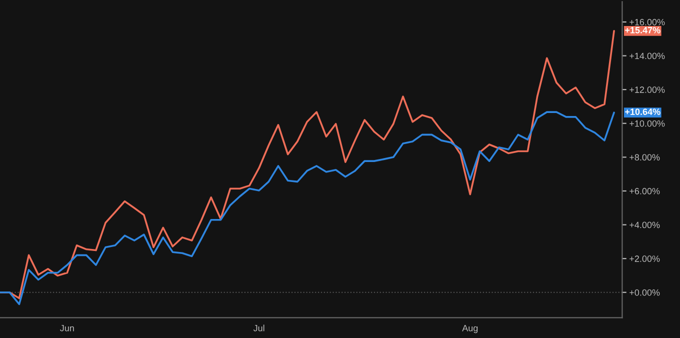  I want to click on y-tick-label: +10.00%, so click(647, 123).